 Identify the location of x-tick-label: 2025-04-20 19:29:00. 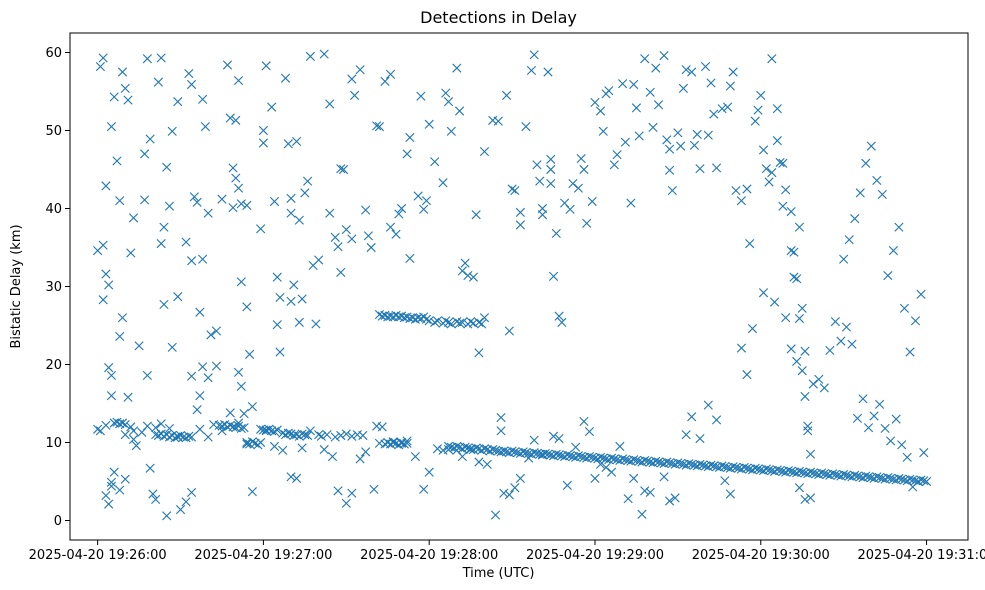
(595, 555).